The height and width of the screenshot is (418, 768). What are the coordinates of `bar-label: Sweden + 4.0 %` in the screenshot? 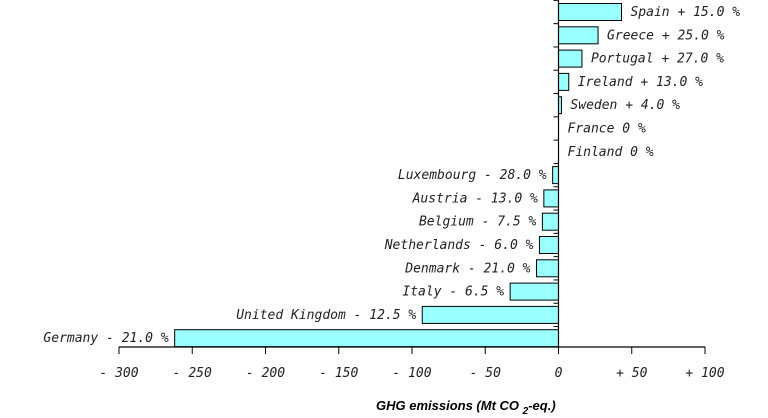 It's located at (625, 105).